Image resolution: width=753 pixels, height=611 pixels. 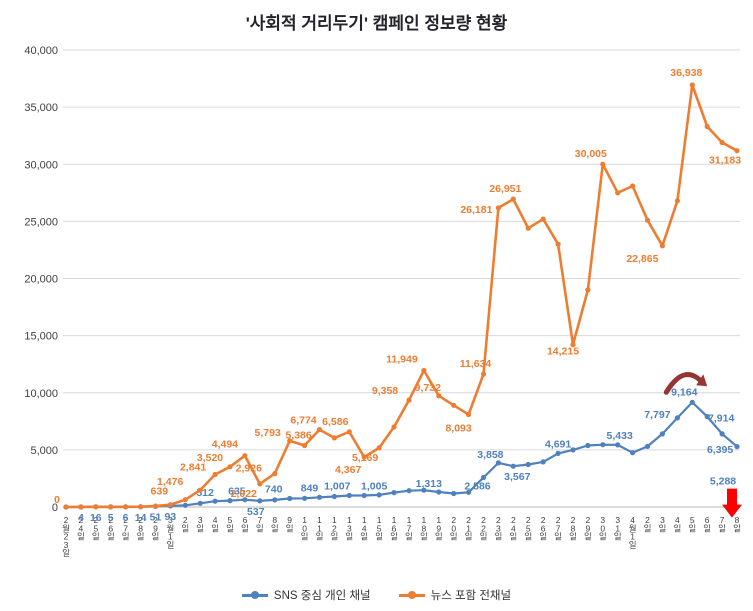 I want to click on y-axis-tick-label: 5,000, so click(x=44, y=451).